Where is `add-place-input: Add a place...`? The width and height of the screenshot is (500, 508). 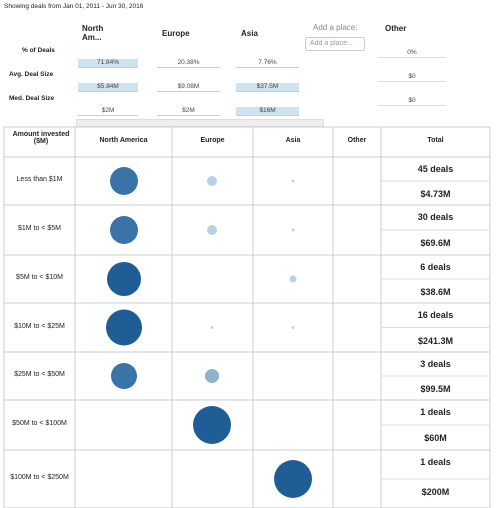
add-place-input: Add a place... is located at coordinates (335, 44).